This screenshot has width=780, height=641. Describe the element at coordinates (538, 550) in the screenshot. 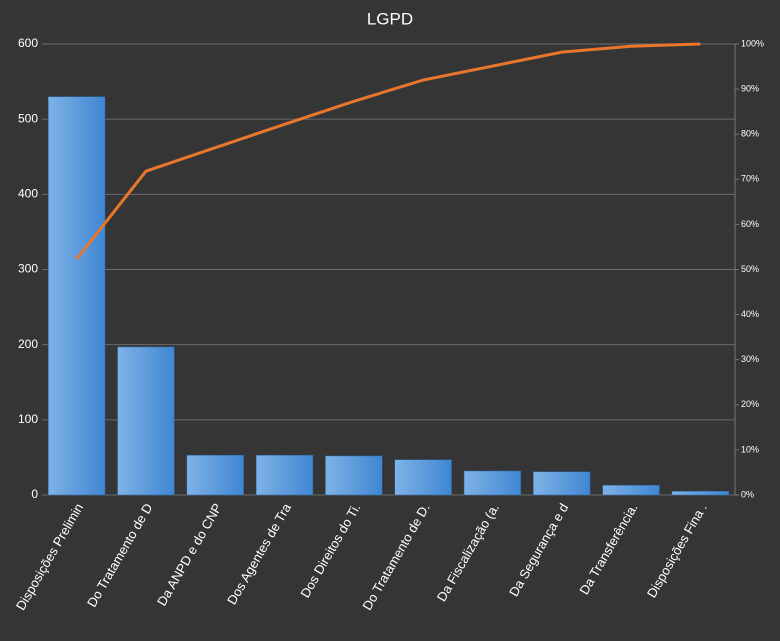

I see `x-tick-label: Da Segurança e d` at that location.